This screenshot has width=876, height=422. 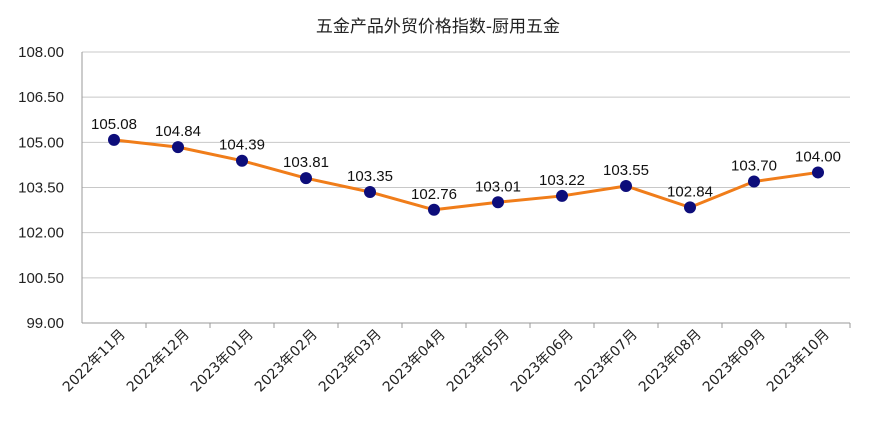 What do you see at coordinates (818, 156) in the screenshot?
I see `data-label: 104.00` at bounding box center [818, 156].